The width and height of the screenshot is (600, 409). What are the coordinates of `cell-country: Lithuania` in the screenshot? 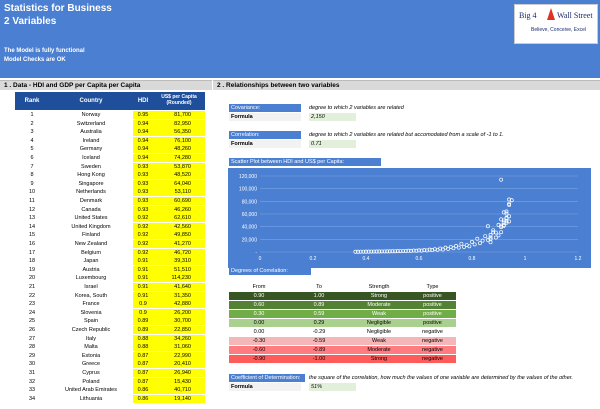 It's located at (91, 398).